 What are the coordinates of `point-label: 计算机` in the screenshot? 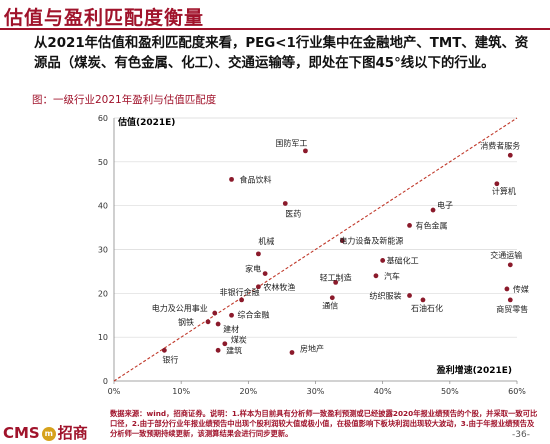 It's located at (504, 191).